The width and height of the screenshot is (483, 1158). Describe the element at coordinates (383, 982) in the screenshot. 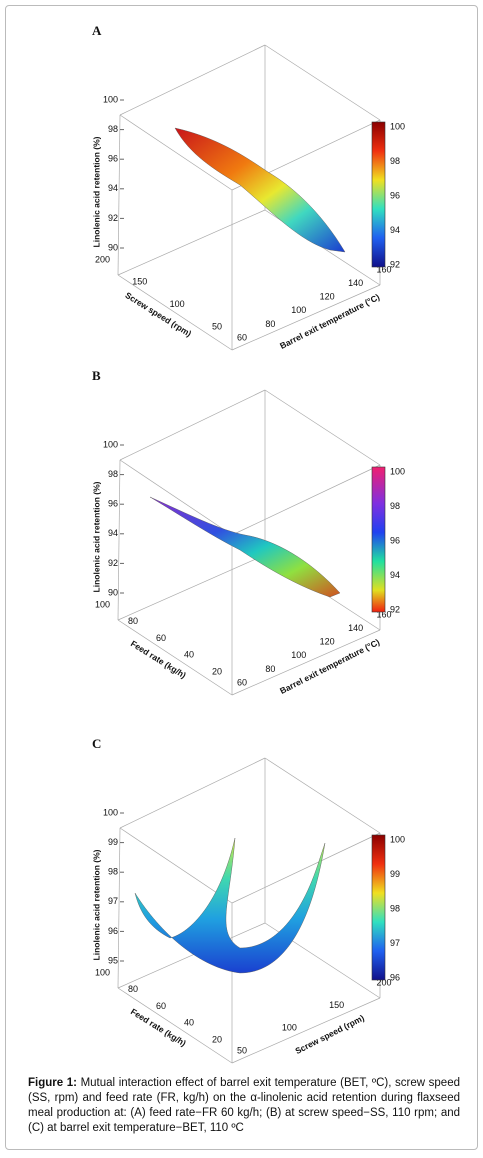

I see `x-tick-label: 200` at that location.